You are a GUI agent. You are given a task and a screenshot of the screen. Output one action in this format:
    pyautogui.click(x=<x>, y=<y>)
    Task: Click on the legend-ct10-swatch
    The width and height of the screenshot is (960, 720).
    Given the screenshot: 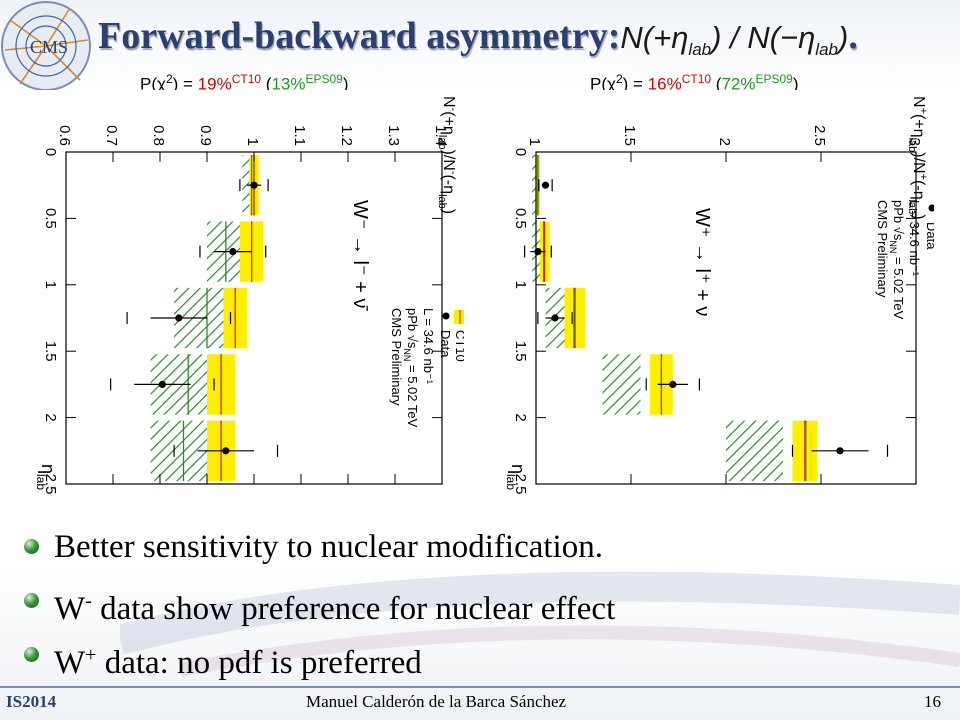 What is the action you would take?
    pyautogui.click(x=459, y=317)
    